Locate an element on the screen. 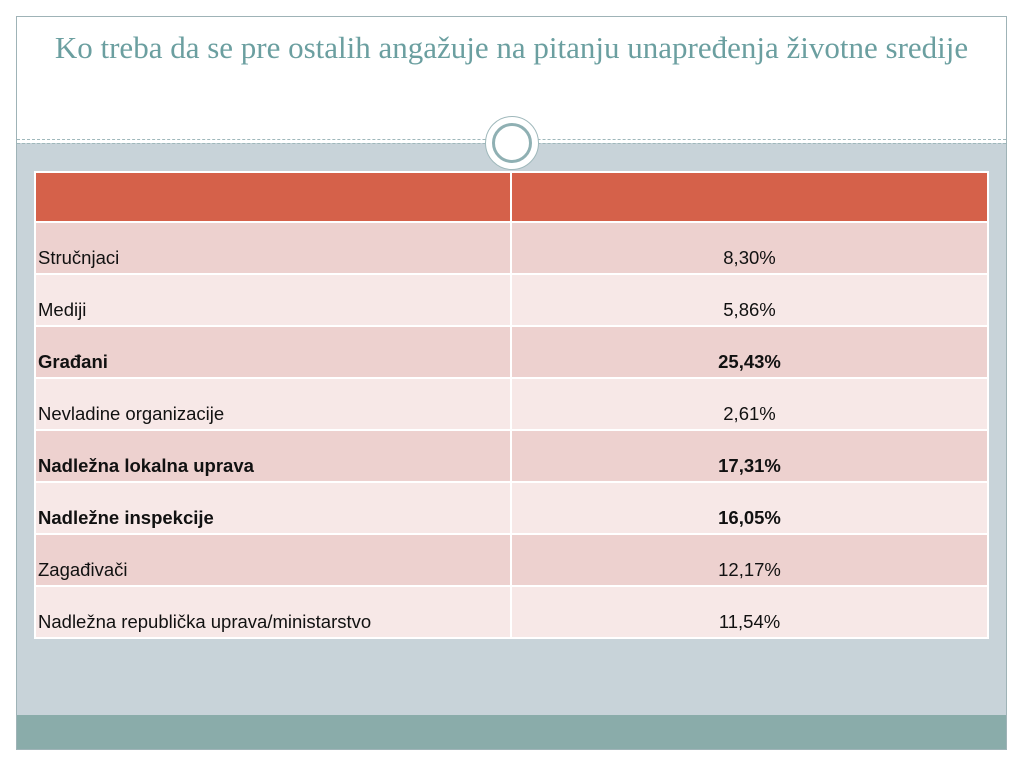 The width and height of the screenshot is (1024, 768). table-row: Stručnjaci 8,30% is located at coordinates (511, 248).